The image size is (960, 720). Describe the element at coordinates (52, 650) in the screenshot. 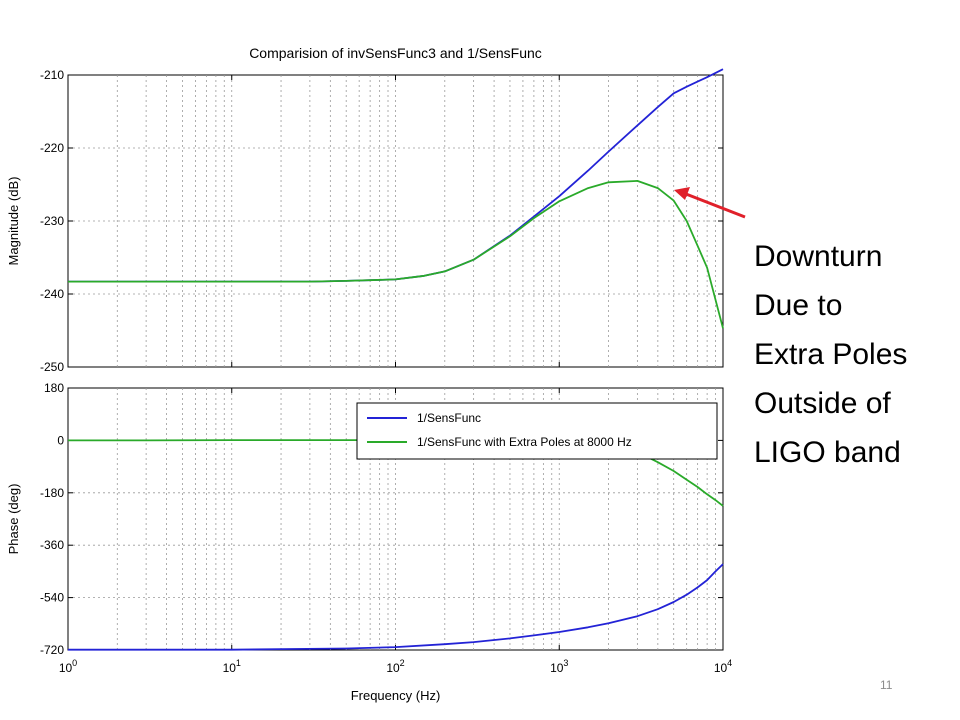

I see `y-tick-label: -720` at that location.